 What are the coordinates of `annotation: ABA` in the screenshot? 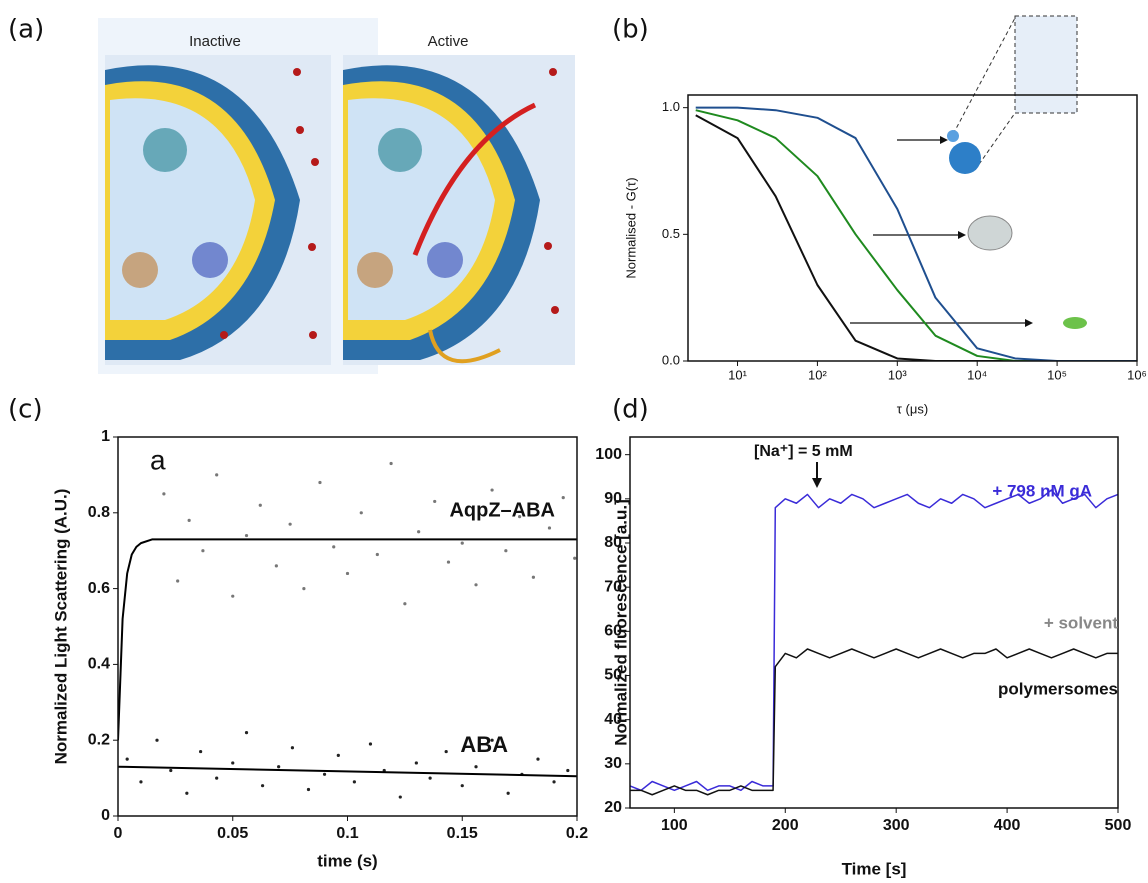 It's located at (484, 744).